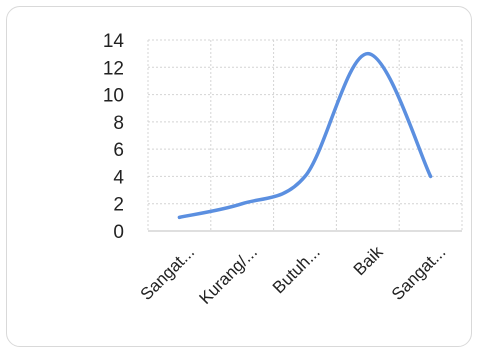 Image resolution: width=478 pixels, height=353 pixels. What do you see at coordinates (118, 205) in the screenshot?
I see `y-tick-label: 2` at bounding box center [118, 205].